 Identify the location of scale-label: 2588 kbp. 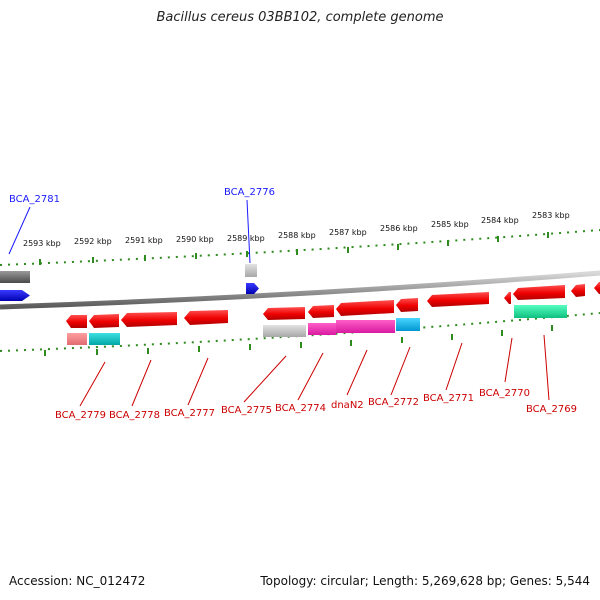
(297, 235).